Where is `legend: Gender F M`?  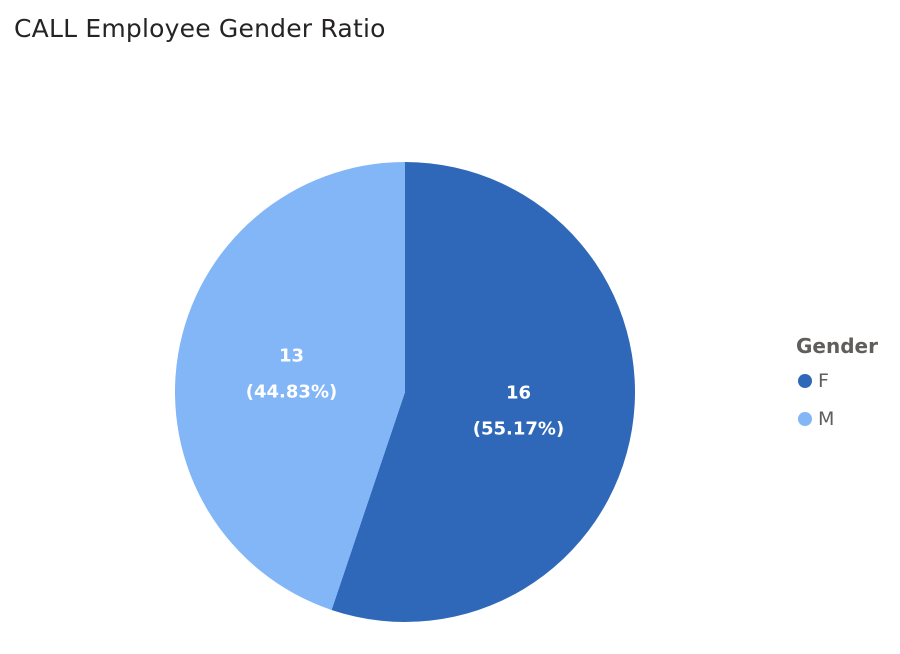
legend: Gender F M is located at coordinates (837, 388).